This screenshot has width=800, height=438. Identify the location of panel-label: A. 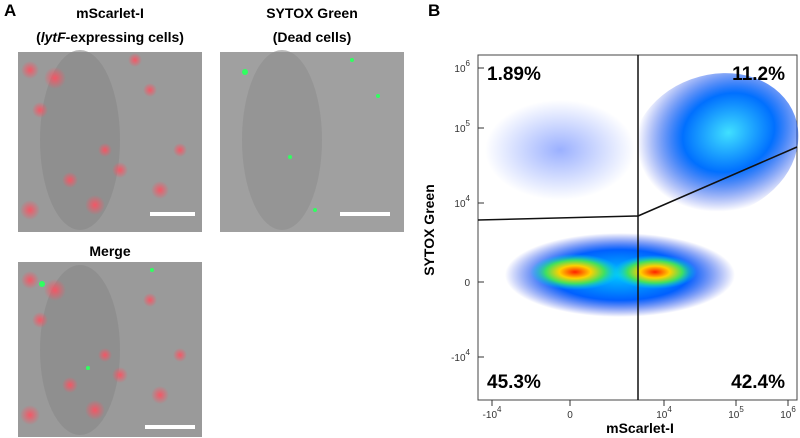
(10, 10).